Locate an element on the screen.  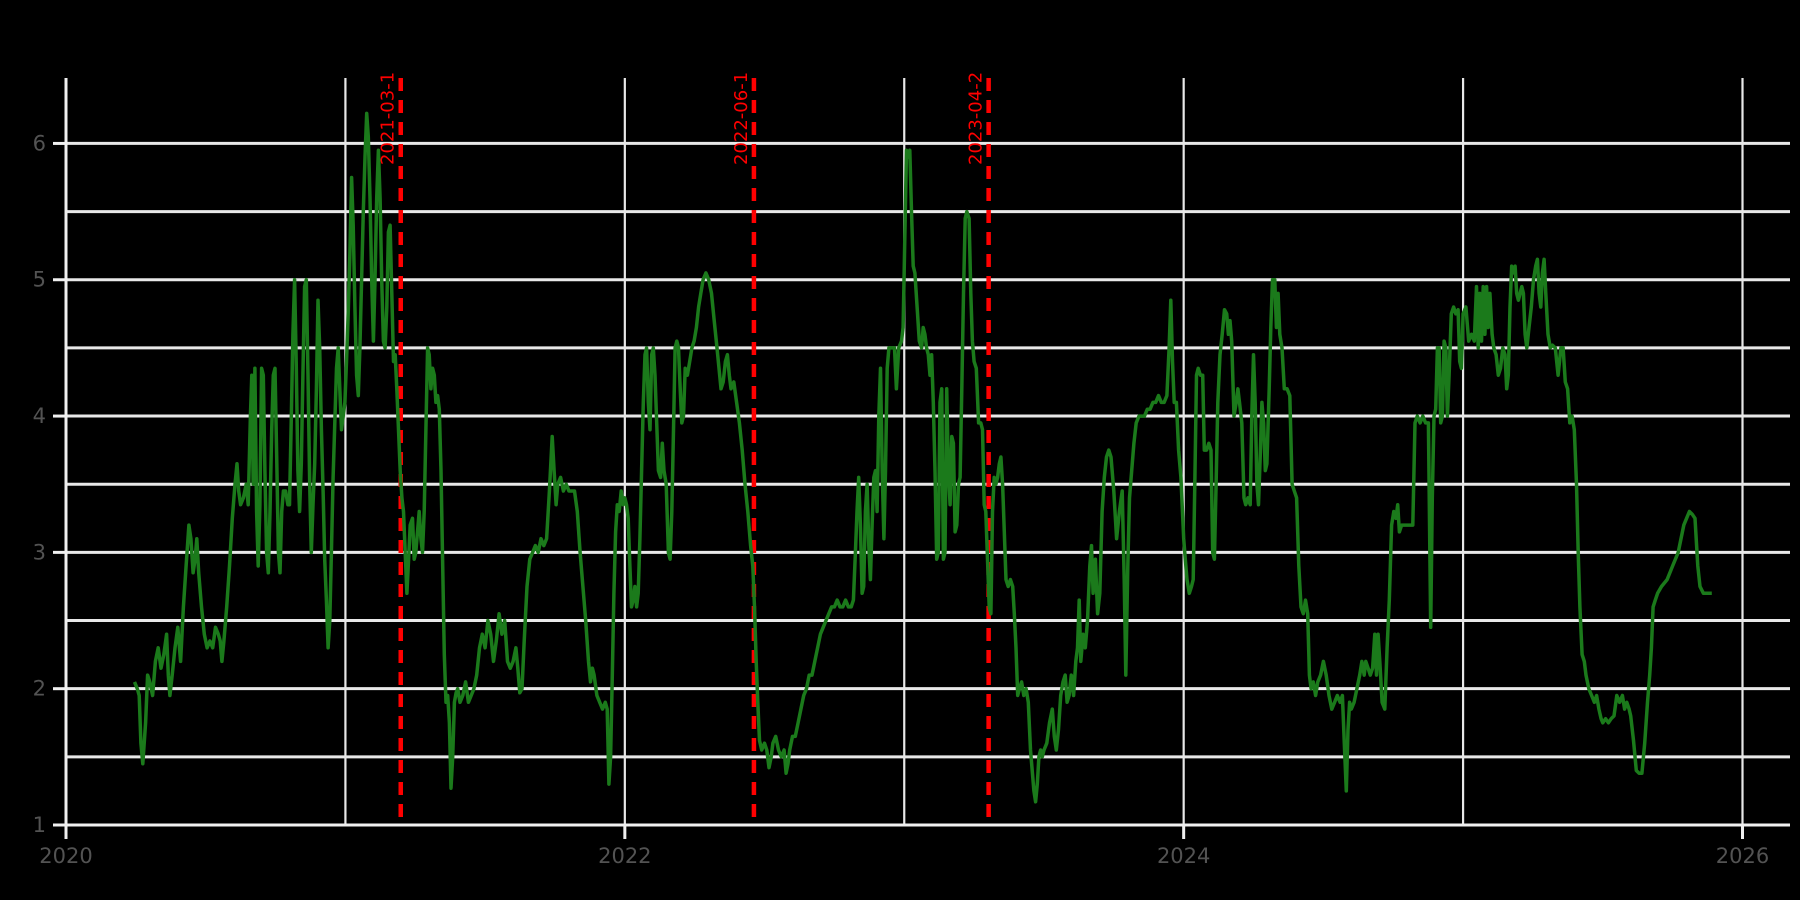
x-tick-label: 2020 is located at coordinates (65, 856).